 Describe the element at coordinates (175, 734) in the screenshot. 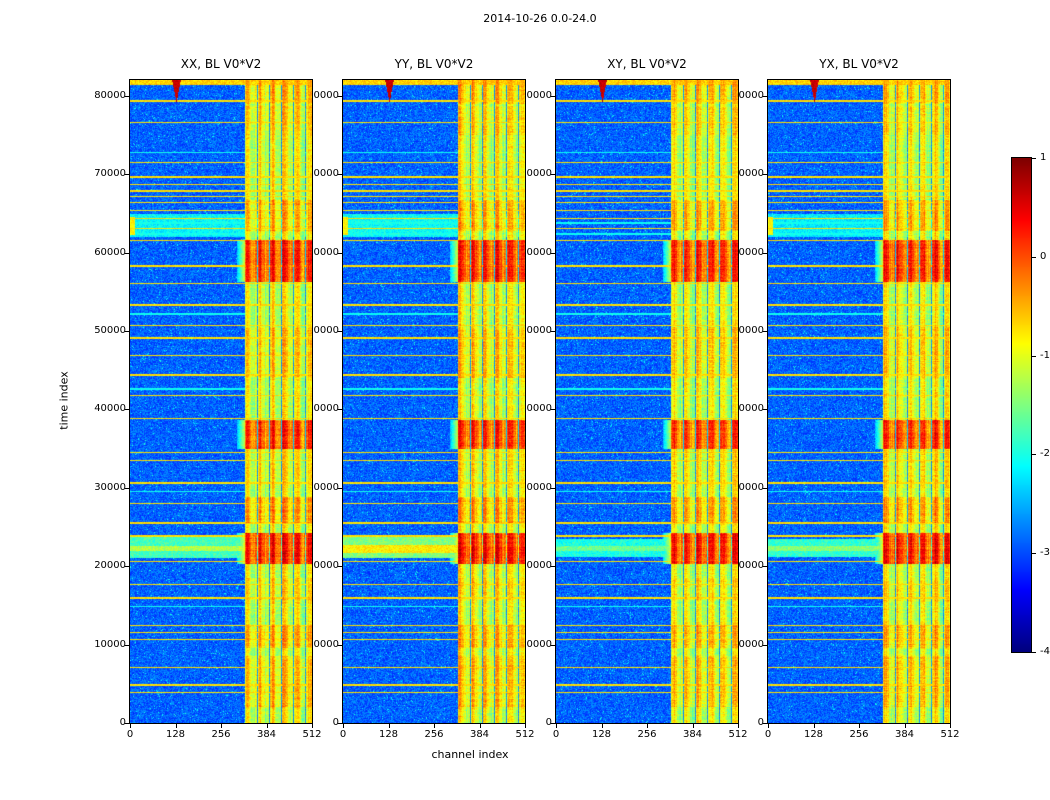

I see `x-tick-label: 128` at that location.